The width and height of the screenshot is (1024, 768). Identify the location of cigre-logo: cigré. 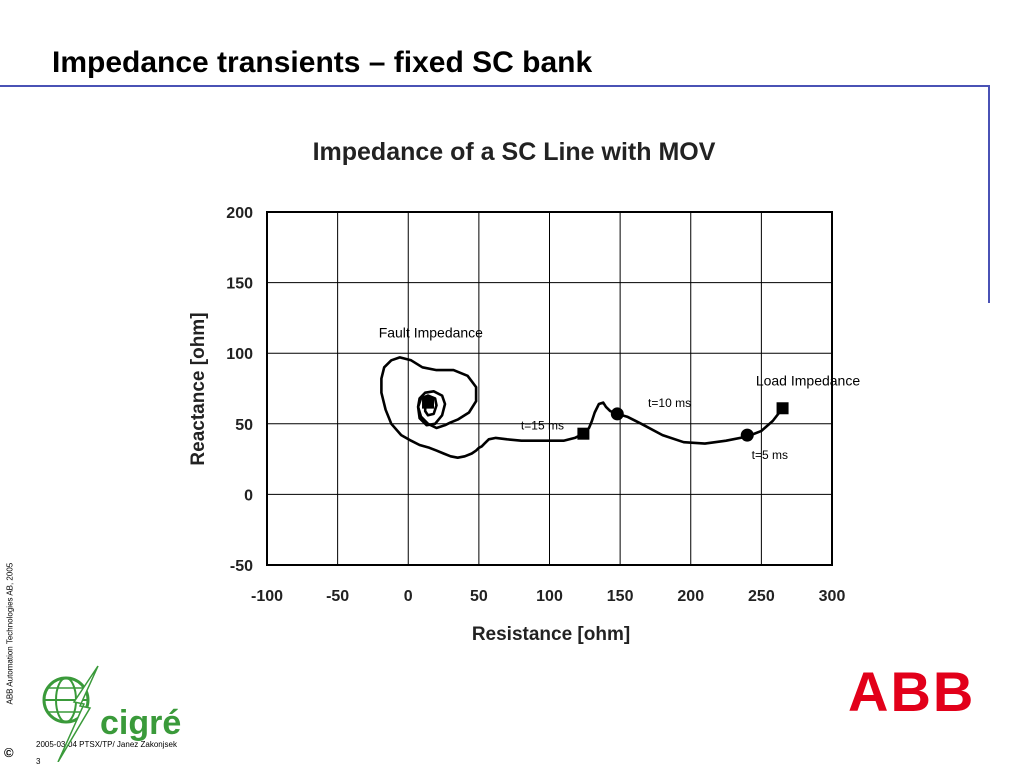
(111, 713).